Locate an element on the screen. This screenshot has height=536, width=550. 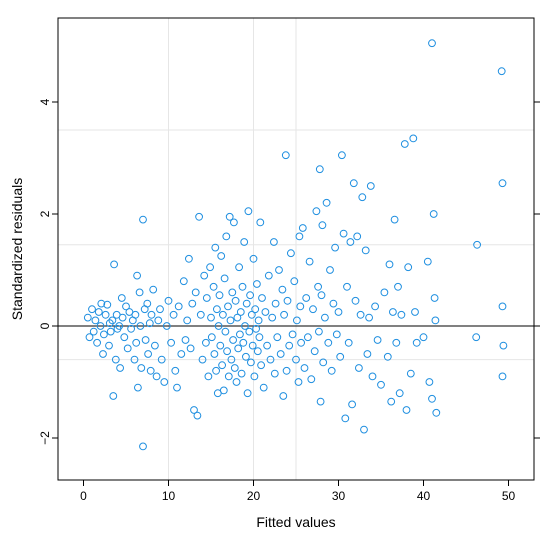
x-axis-ticks: 0 10 20 30 40 50 is located at coordinates (297, 491).